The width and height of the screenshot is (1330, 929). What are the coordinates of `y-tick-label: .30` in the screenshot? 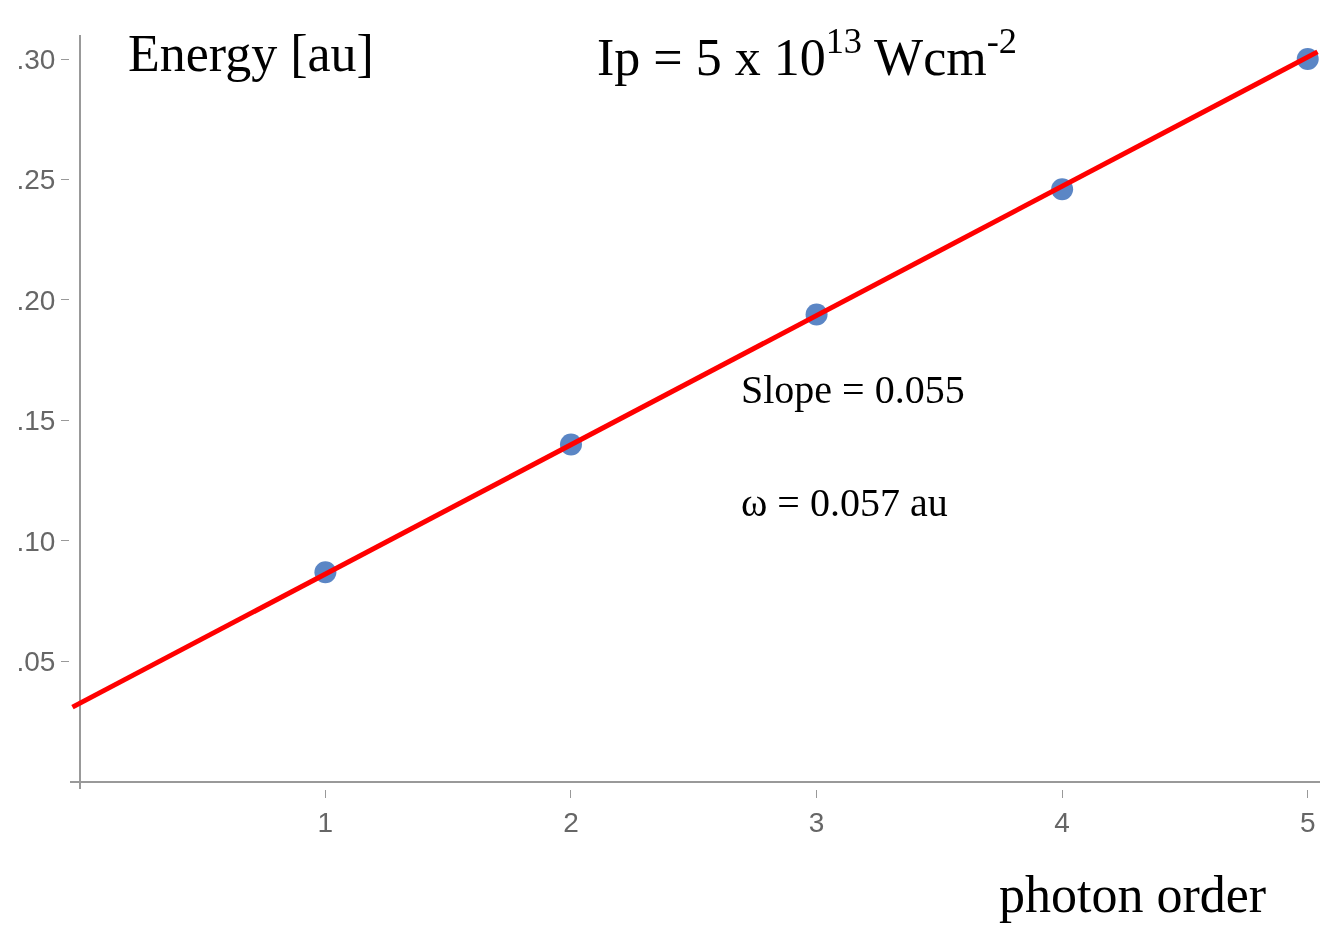 It's located at (36, 59).